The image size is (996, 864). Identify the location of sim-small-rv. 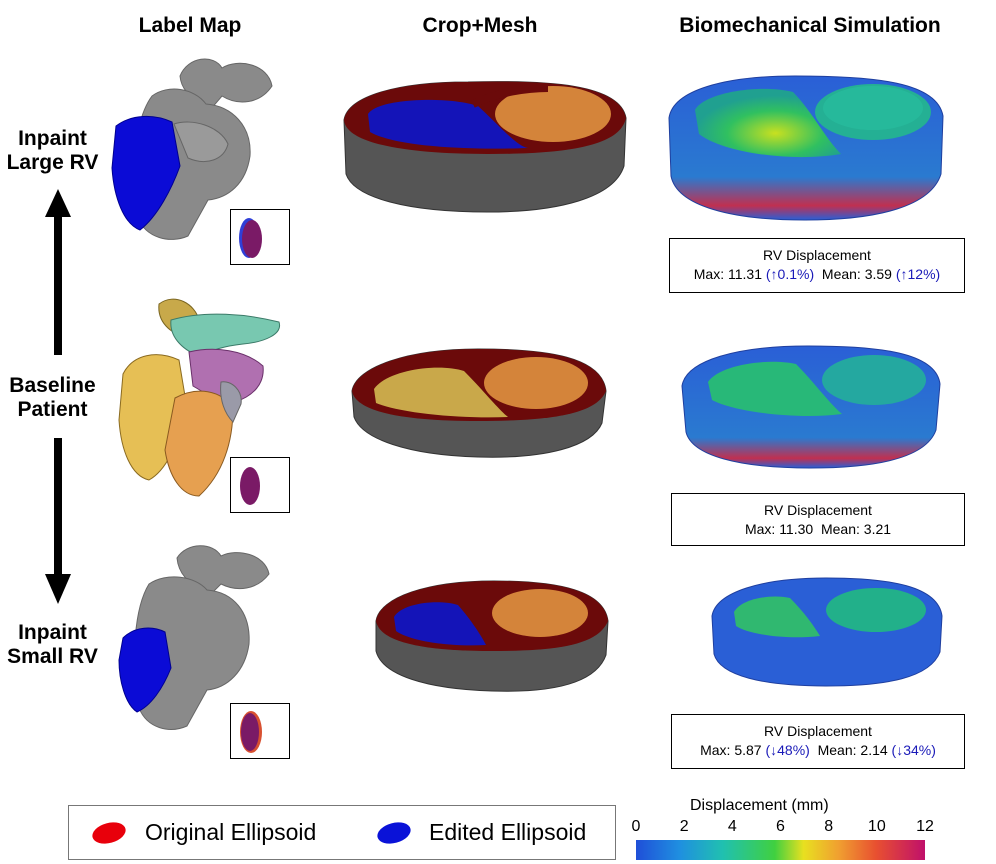
(827, 632).